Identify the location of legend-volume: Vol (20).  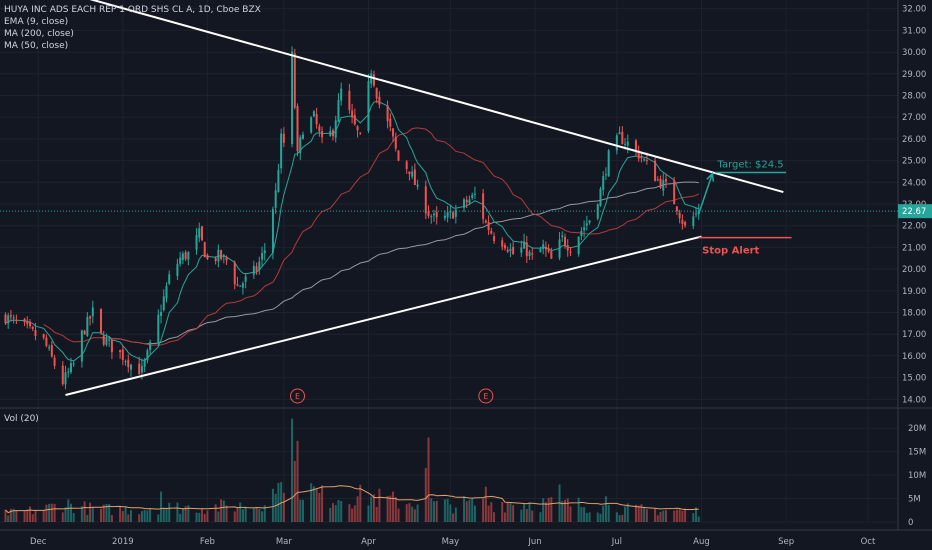
(21, 419).